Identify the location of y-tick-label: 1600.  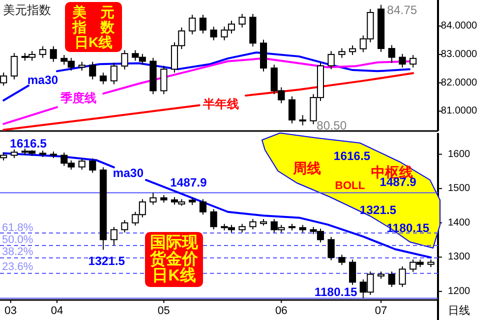
(459, 154).